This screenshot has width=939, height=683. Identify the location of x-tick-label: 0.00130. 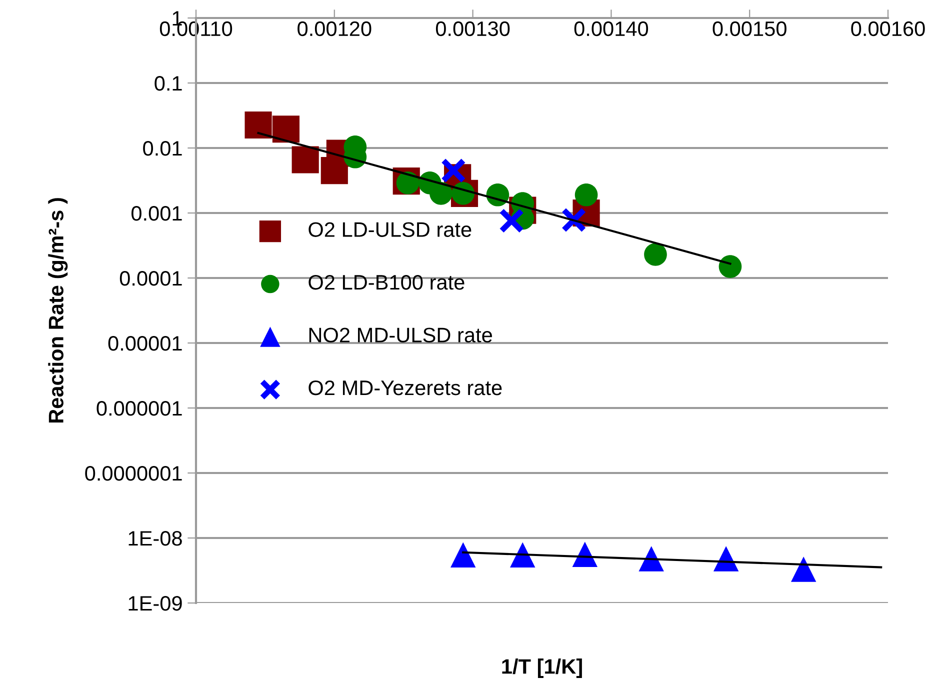
(473, 28).